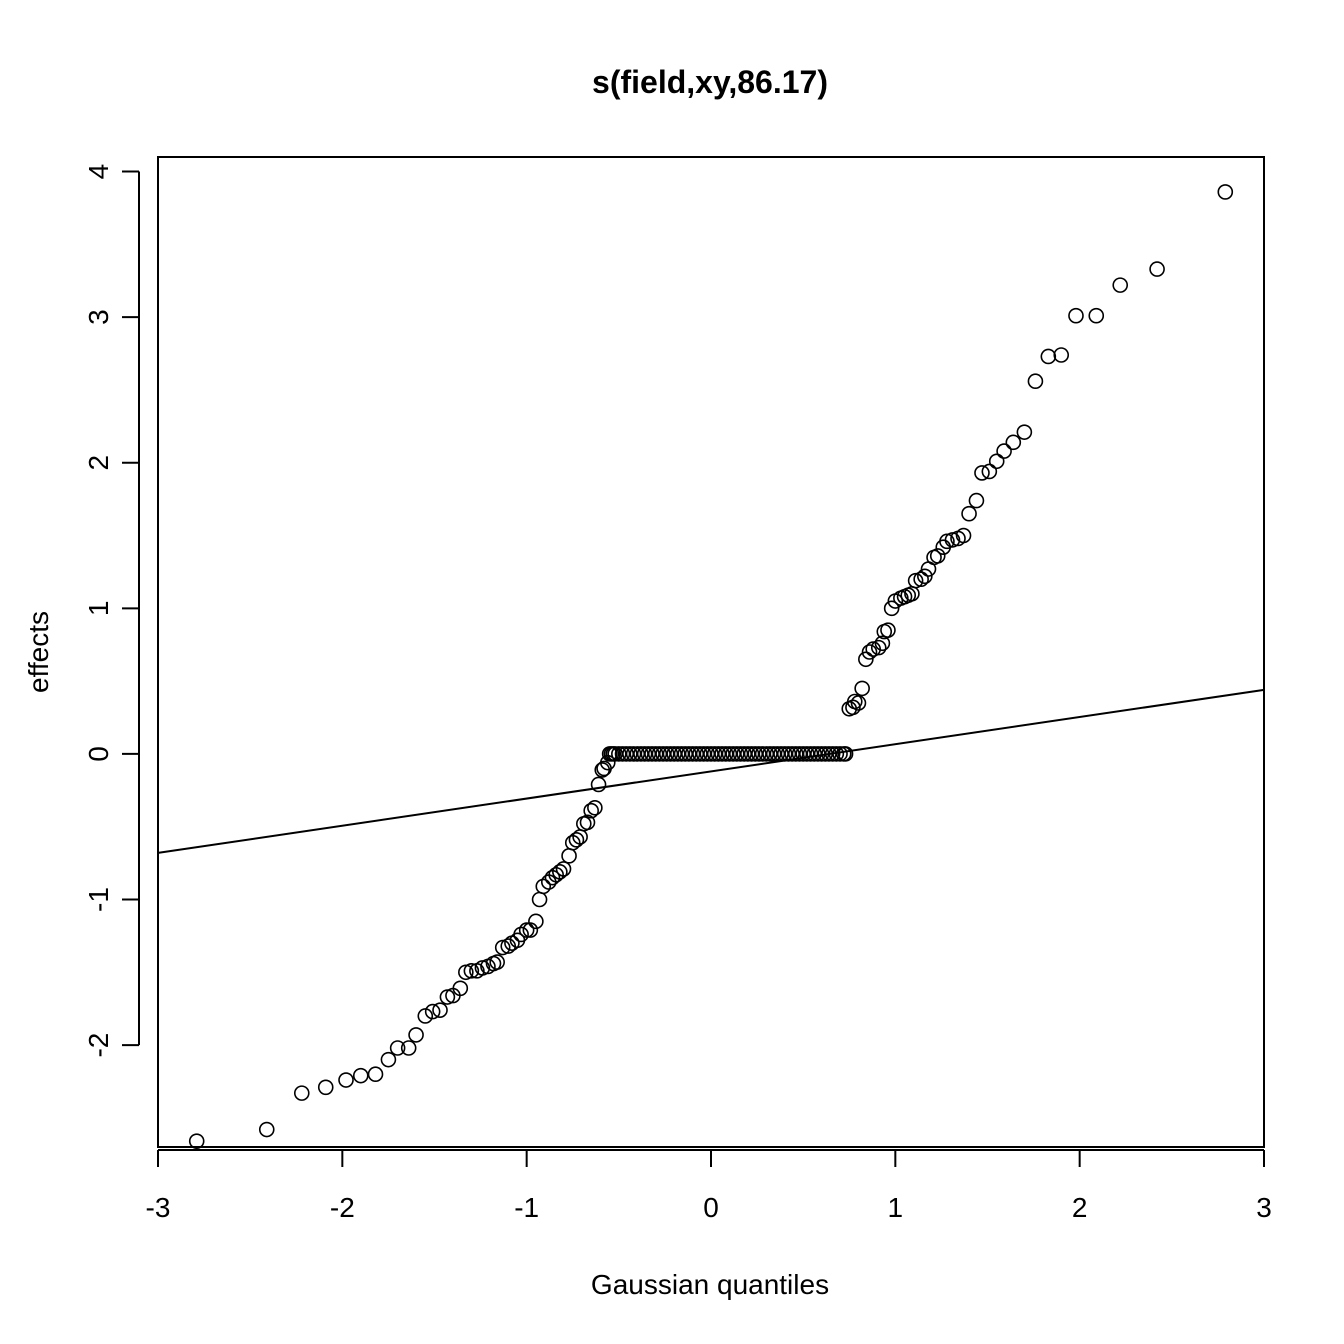  What do you see at coordinates (709, 1186) in the screenshot?
I see `x-axis: -3 -2 -1 0 1 2 3` at bounding box center [709, 1186].